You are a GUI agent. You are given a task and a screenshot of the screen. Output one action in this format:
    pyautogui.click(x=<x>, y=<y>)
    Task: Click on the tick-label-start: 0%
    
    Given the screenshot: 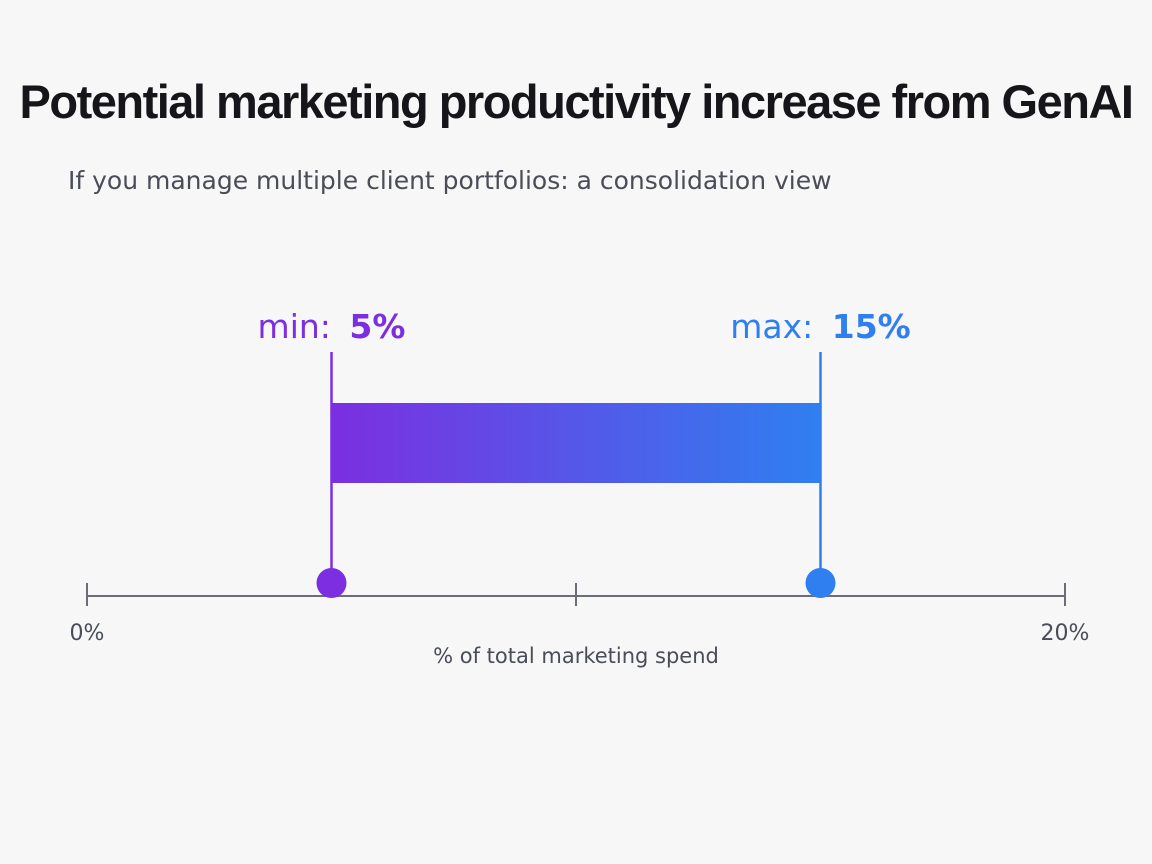 What is the action you would take?
    pyautogui.click(x=87, y=633)
    